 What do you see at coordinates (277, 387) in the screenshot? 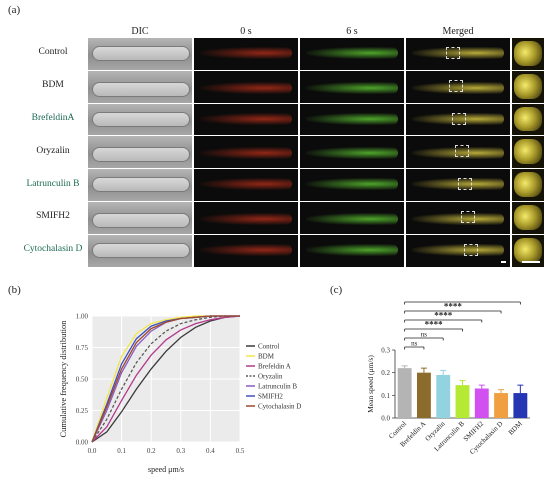
I see `legend-entry: Latrunculin B` at bounding box center [277, 387].